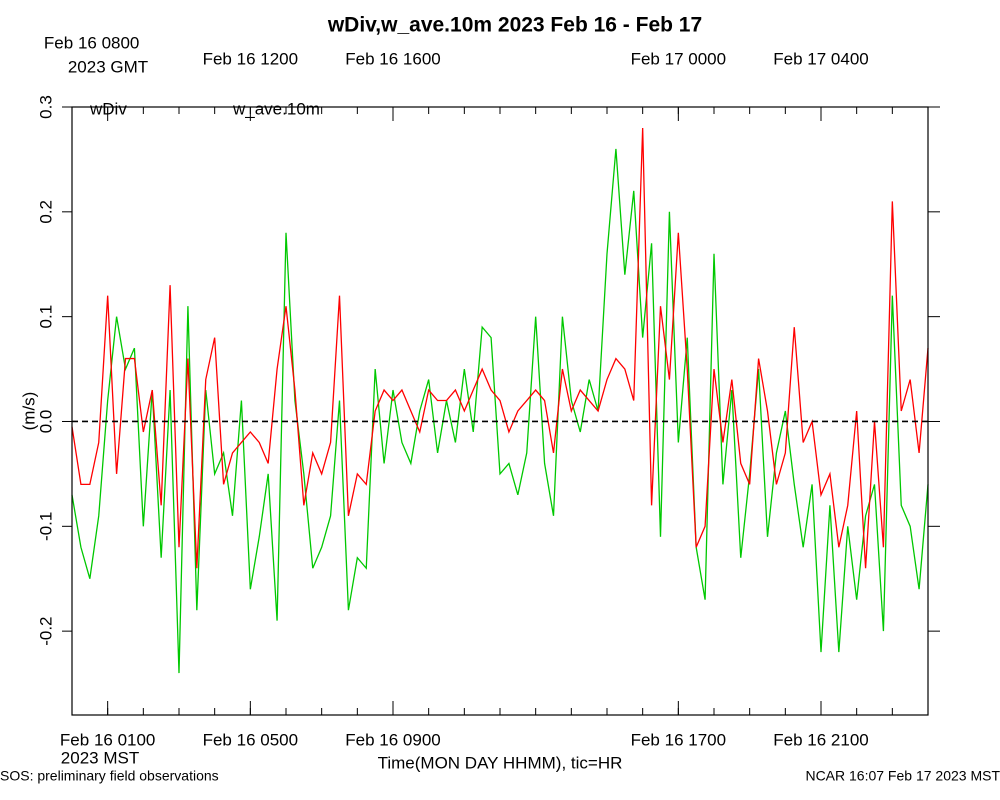 This screenshot has width=1000, height=800. What do you see at coordinates (28, 411) in the screenshot?
I see `y-axis-label: (m/s)` at bounding box center [28, 411].